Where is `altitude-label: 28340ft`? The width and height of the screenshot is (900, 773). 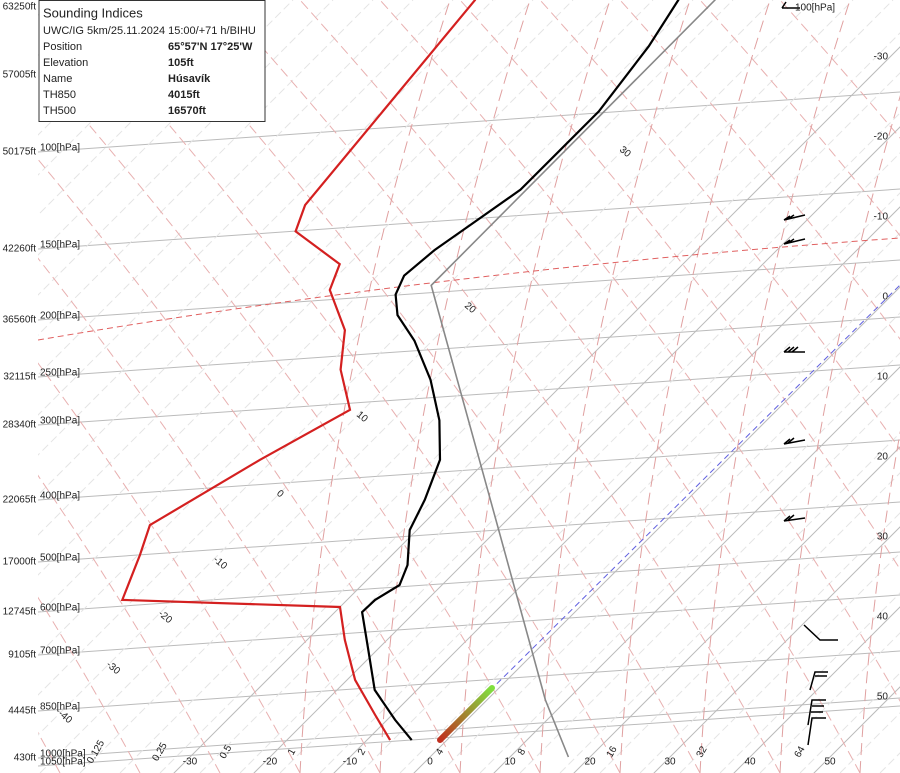
altitude-label: 28340ft is located at coordinates (20, 425).